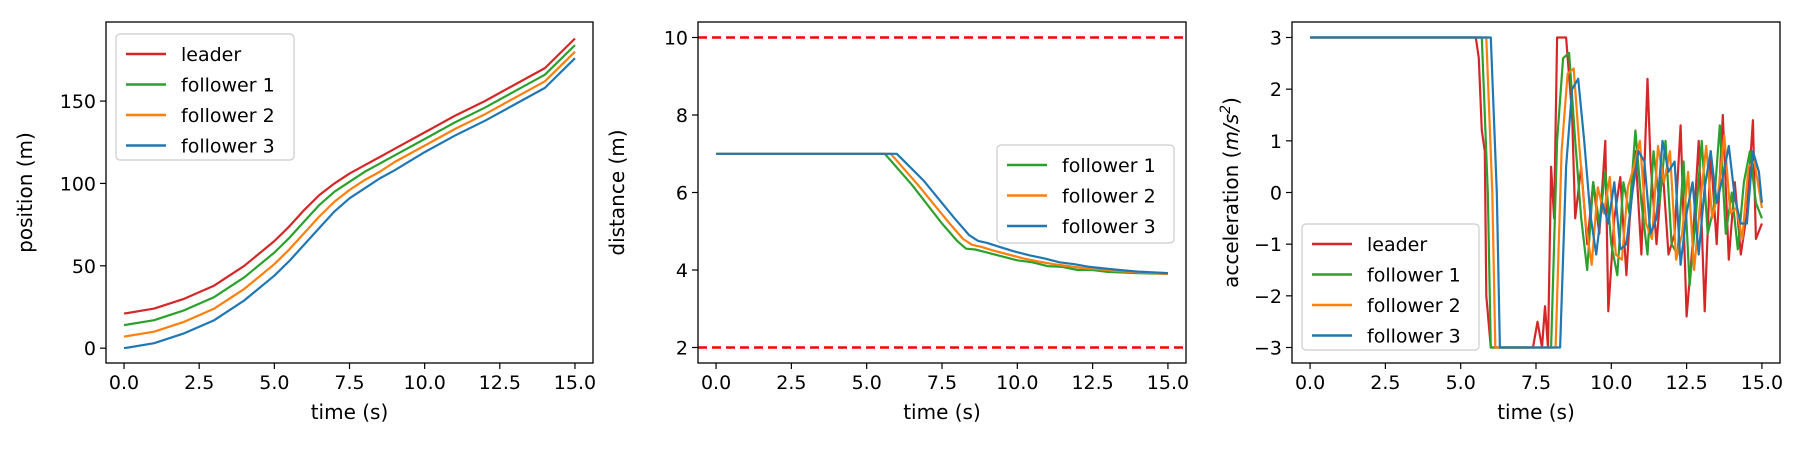  What do you see at coordinates (682, 271) in the screenshot?
I see `y-tick-label: 4` at bounding box center [682, 271].